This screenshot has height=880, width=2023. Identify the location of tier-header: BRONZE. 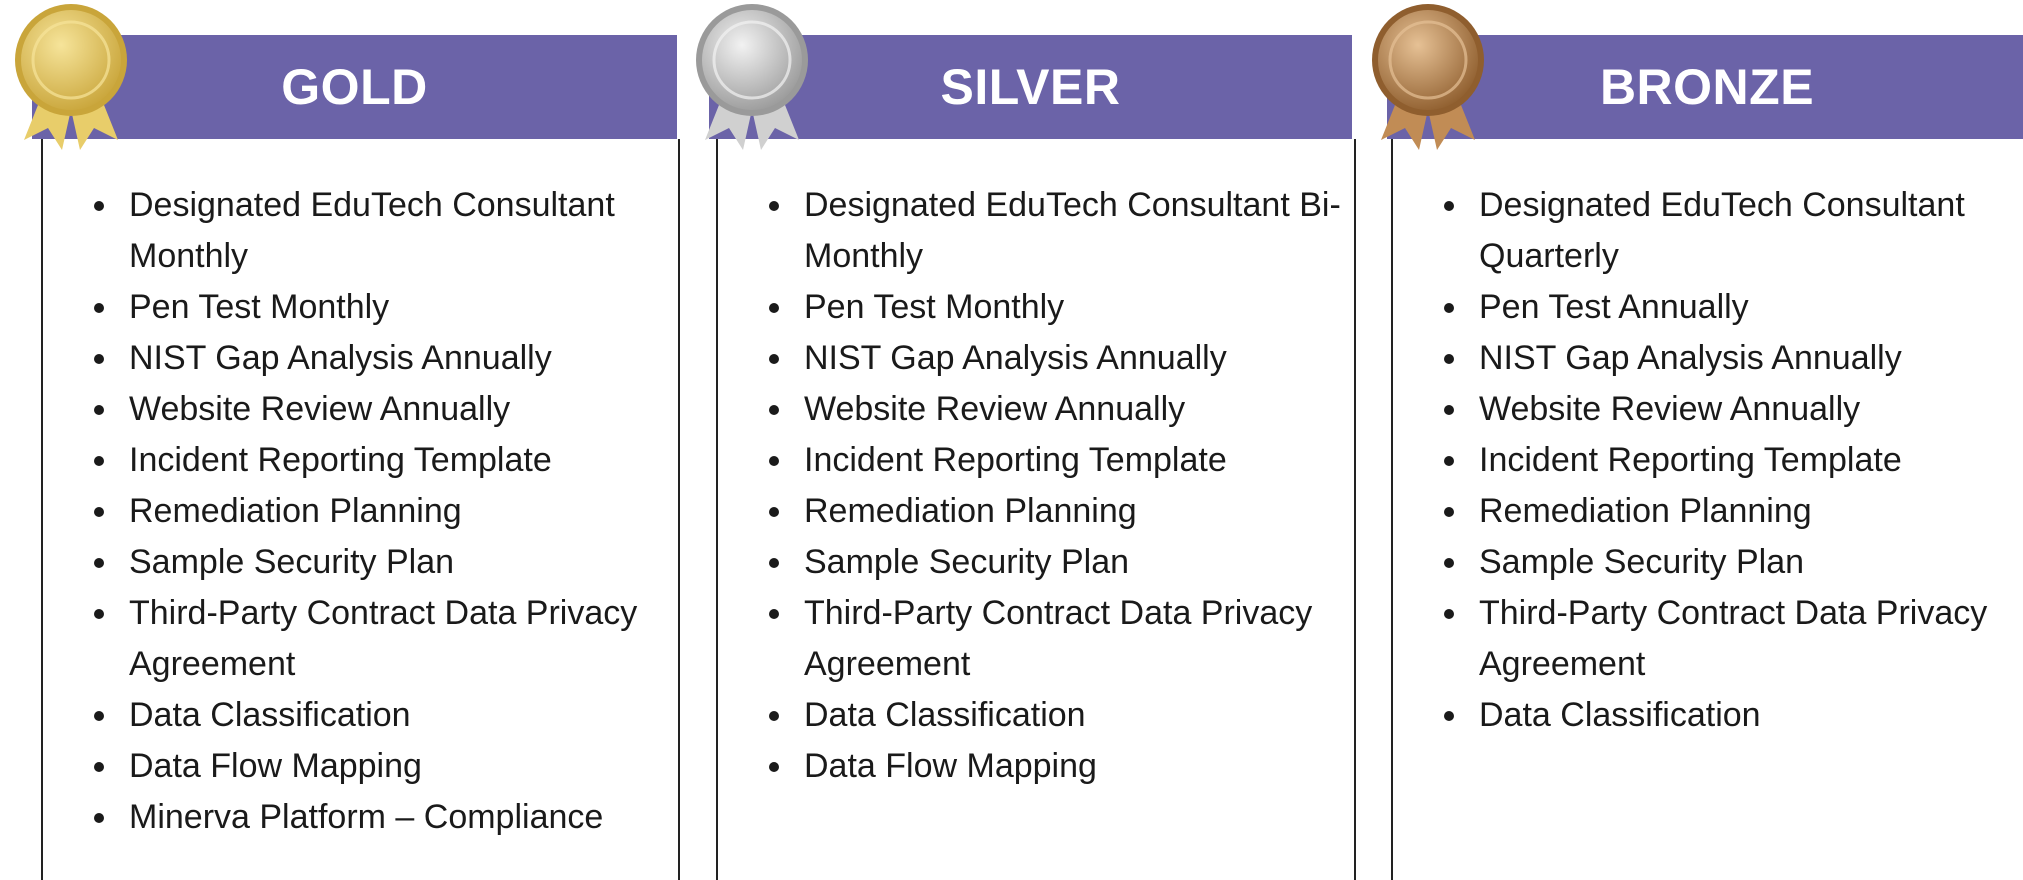
(1705, 87).